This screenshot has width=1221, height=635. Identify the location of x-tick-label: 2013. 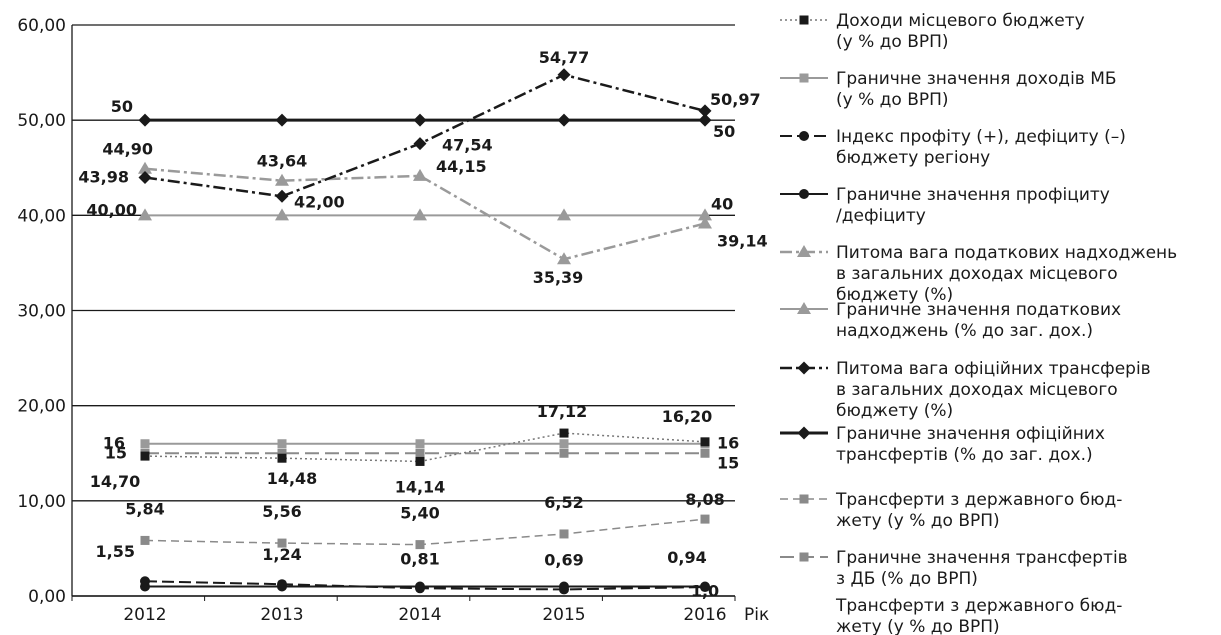
(281, 615).